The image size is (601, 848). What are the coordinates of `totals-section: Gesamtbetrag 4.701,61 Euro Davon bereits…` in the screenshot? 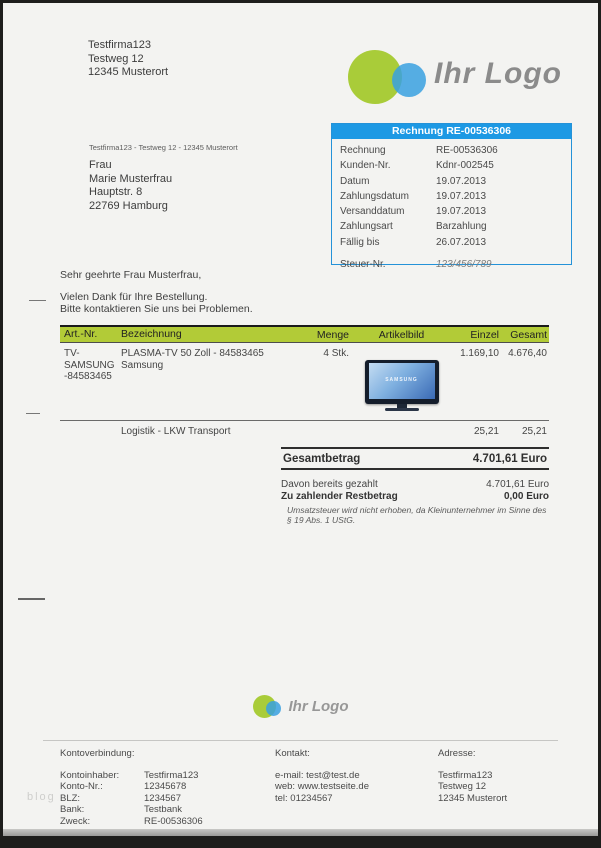 It's located at (415, 486).